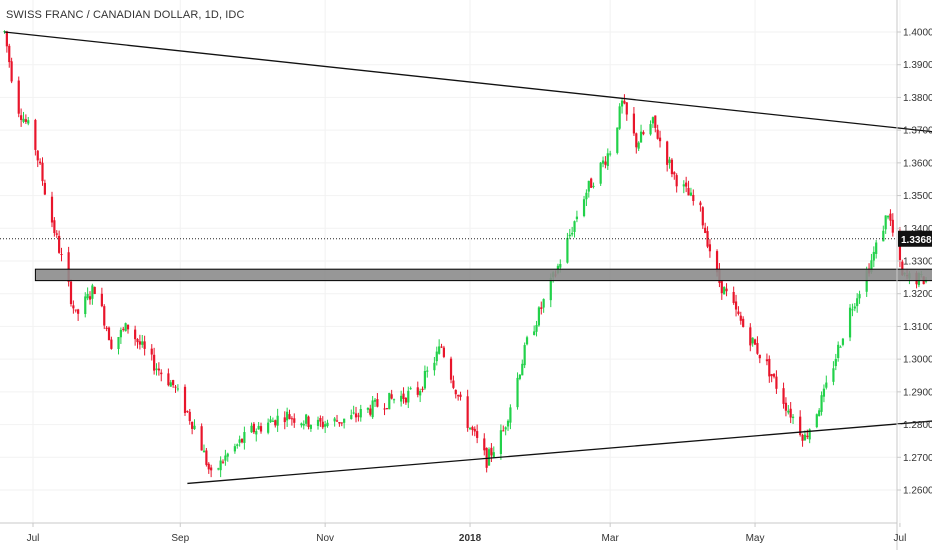 The width and height of the screenshot is (932, 555). What do you see at coordinates (470, 538) in the screenshot?
I see `x-tick-label: 2018` at bounding box center [470, 538].